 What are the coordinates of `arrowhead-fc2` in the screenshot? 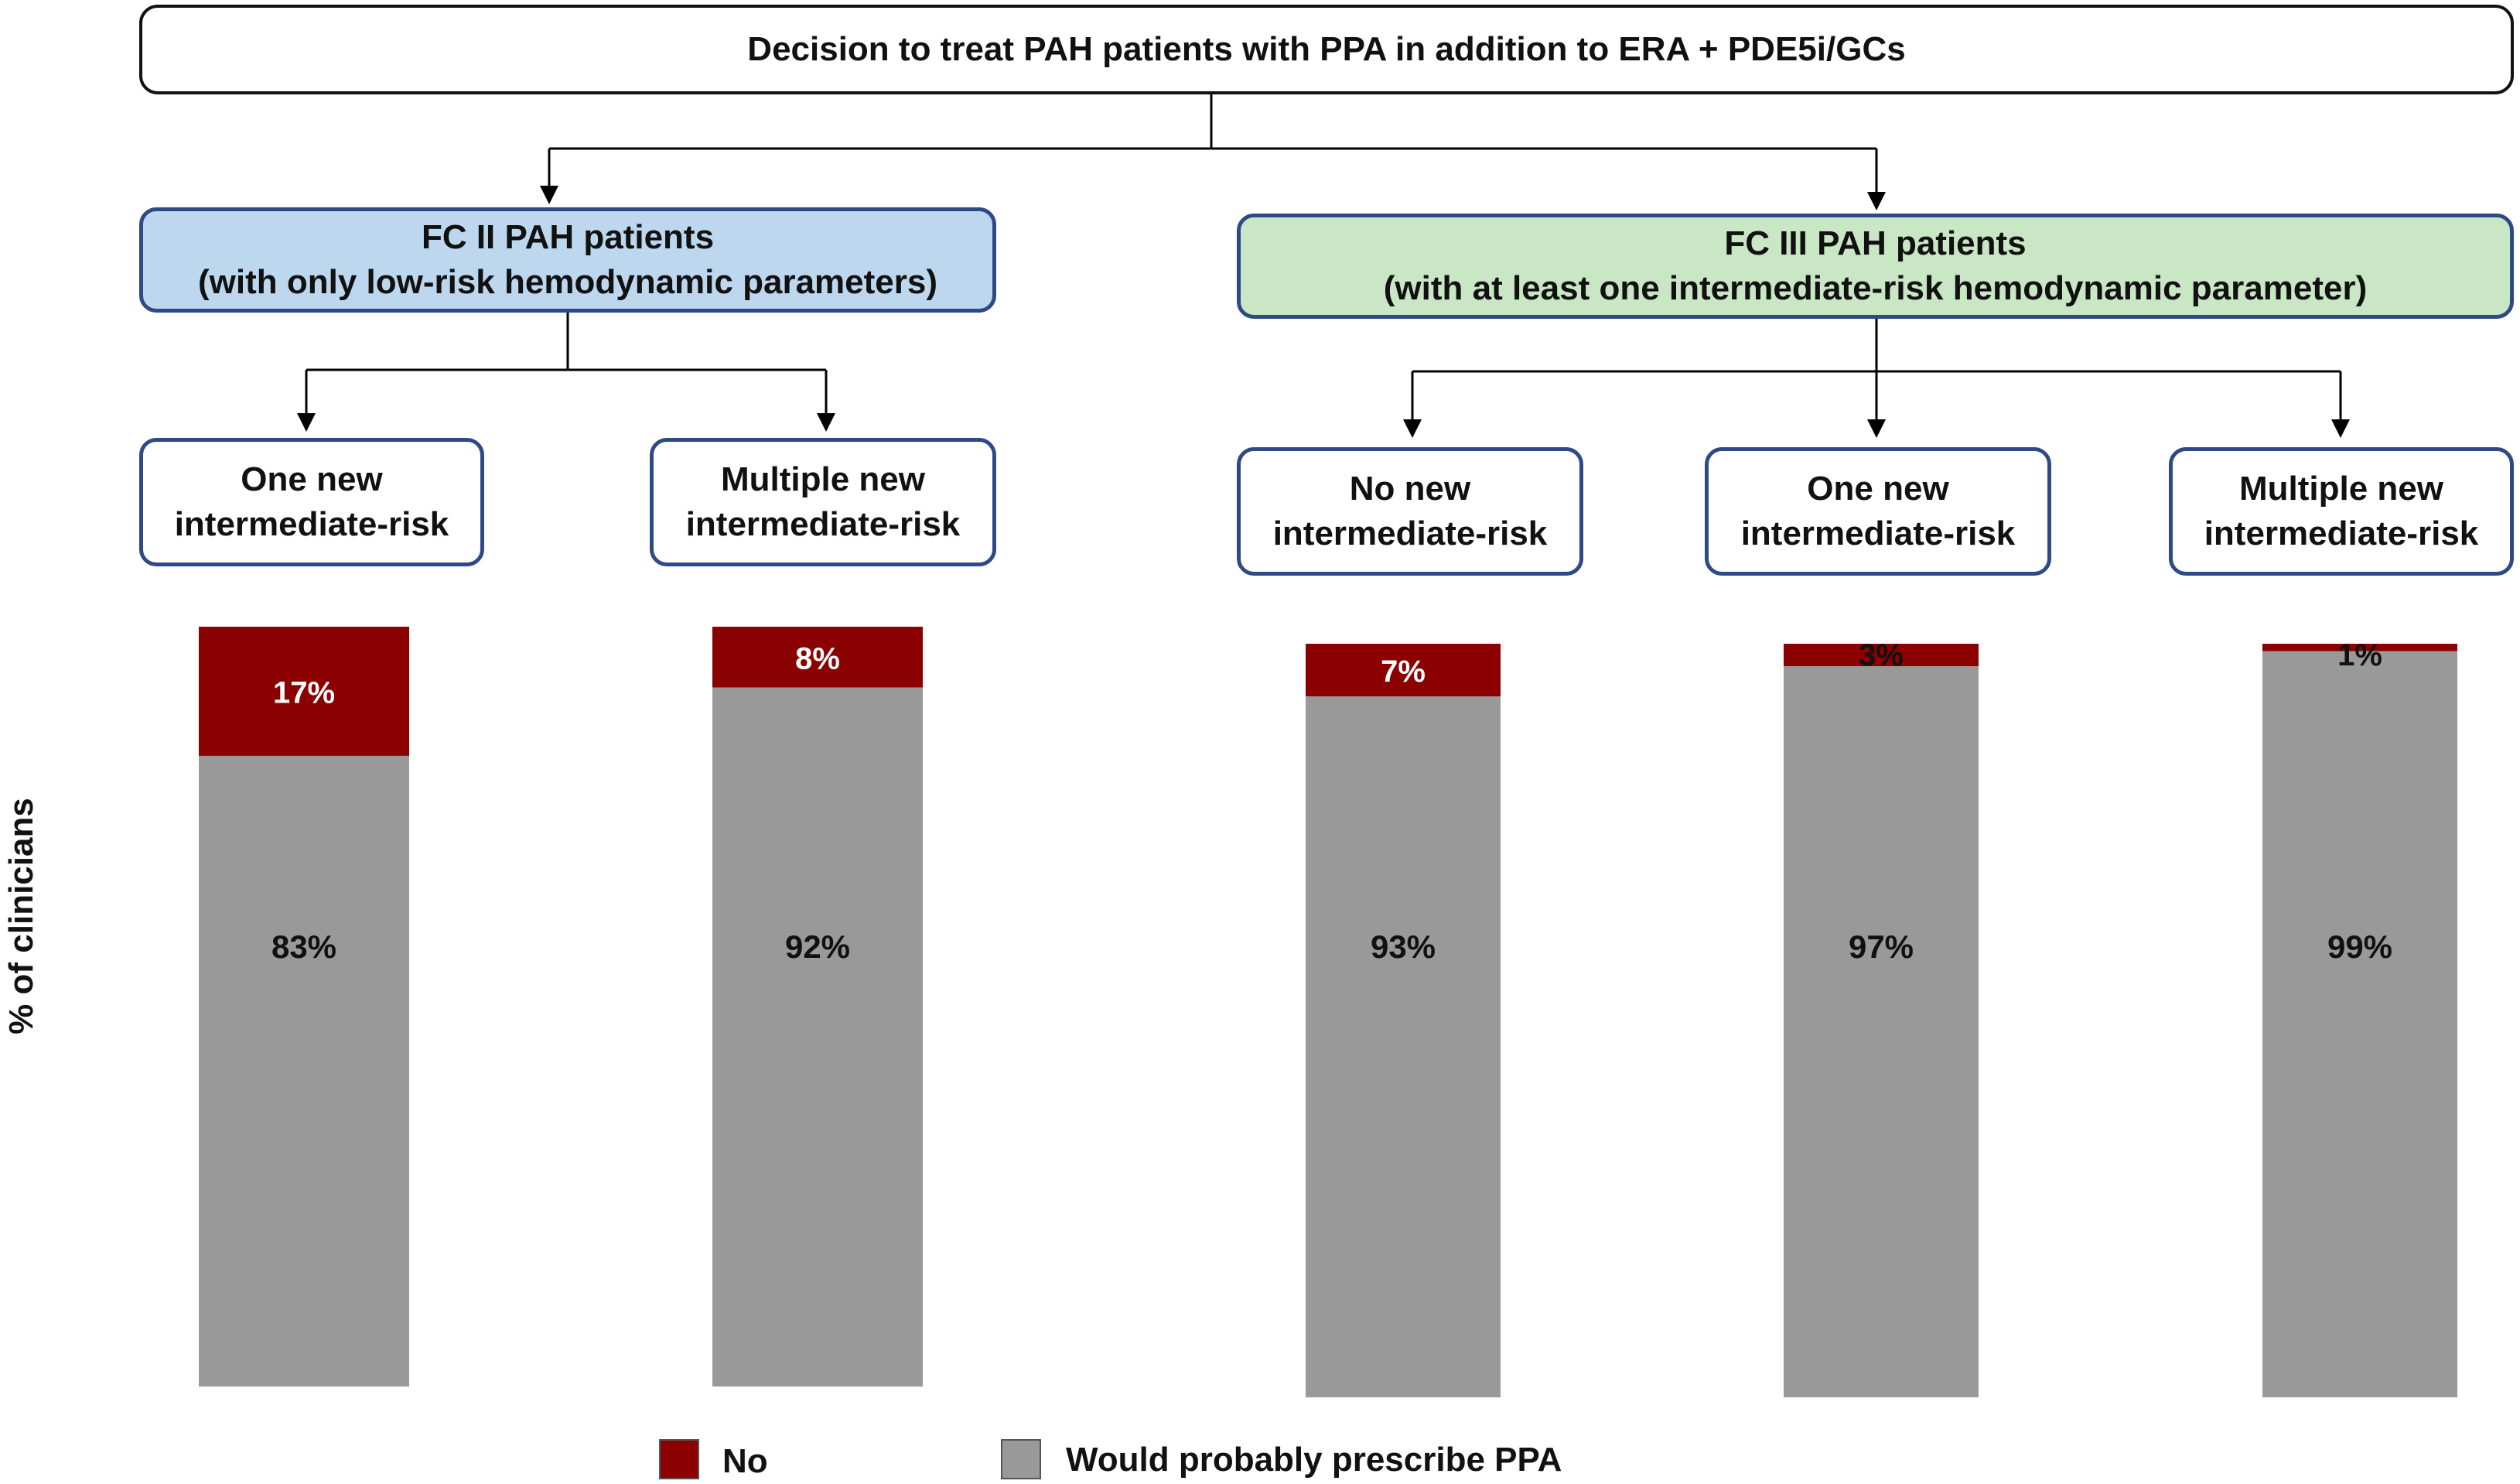 It's located at (549, 195).